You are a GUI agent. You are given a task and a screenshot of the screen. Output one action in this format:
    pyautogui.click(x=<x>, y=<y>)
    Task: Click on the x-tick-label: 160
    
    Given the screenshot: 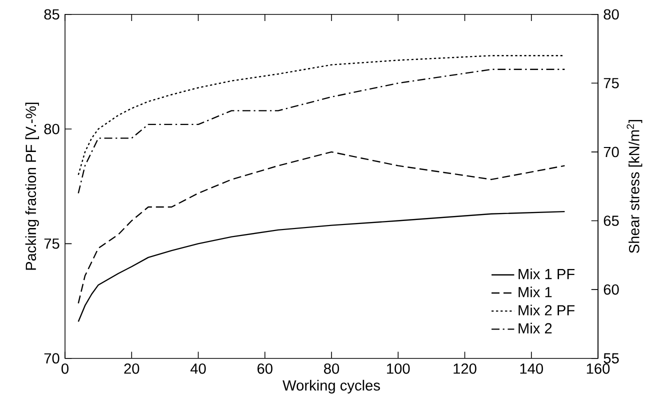 What is the action you would take?
    pyautogui.click(x=598, y=368)
    